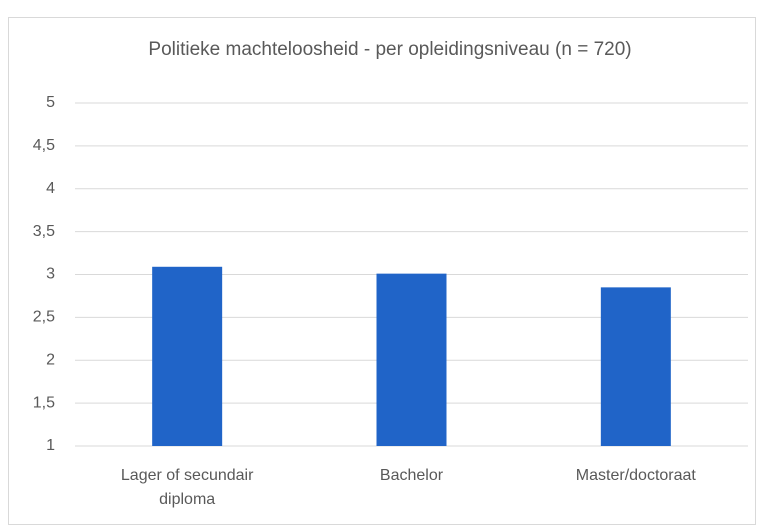  What do you see at coordinates (44, 145) in the screenshot?
I see `y-tick-label: 4,5` at bounding box center [44, 145].